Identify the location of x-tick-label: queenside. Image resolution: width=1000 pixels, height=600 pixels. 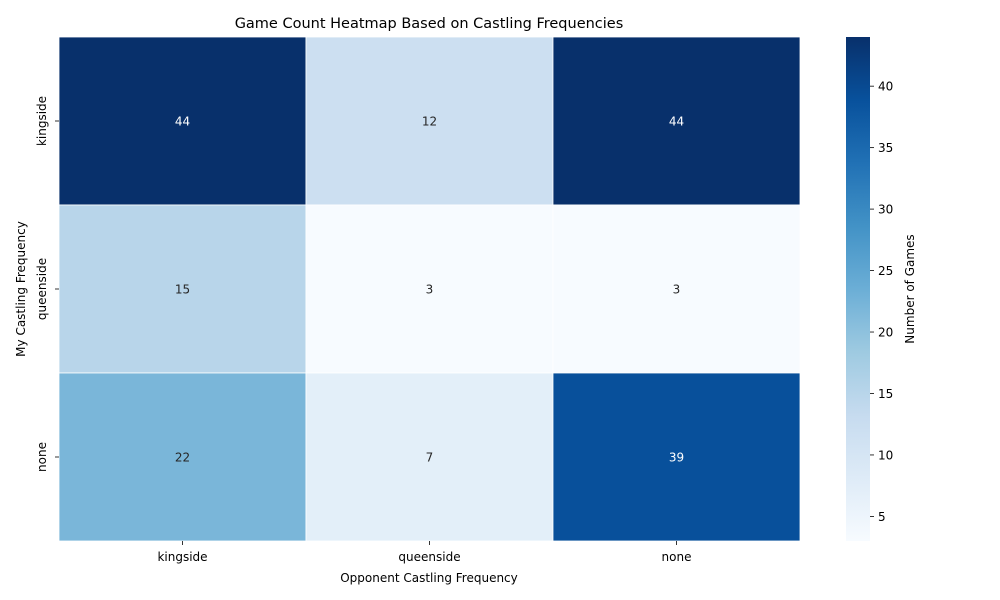
(429, 557).